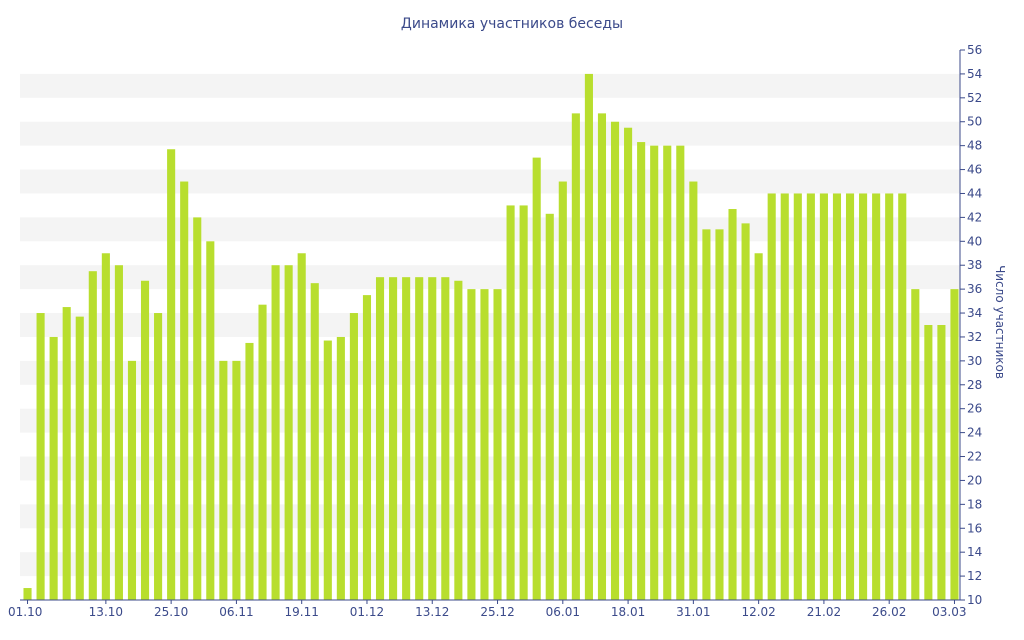 The height and width of the screenshot is (640, 1024). Describe the element at coordinates (974, 217) in the screenshot. I see `y-tick-label: 42` at that location.